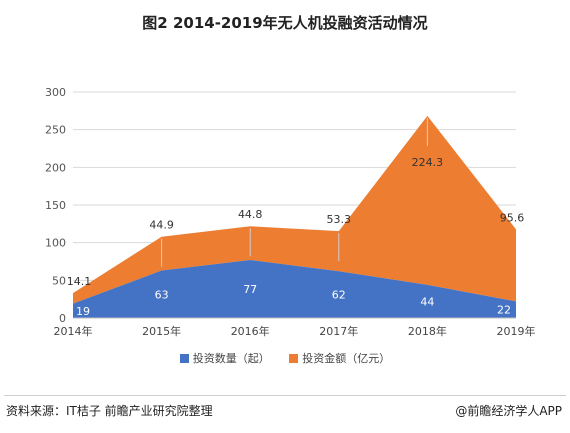 This screenshot has width=570, height=433. What do you see at coordinates (250, 331) in the screenshot?
I see `x-tick-label-2: 2016年` at bounding box center [250, 331].